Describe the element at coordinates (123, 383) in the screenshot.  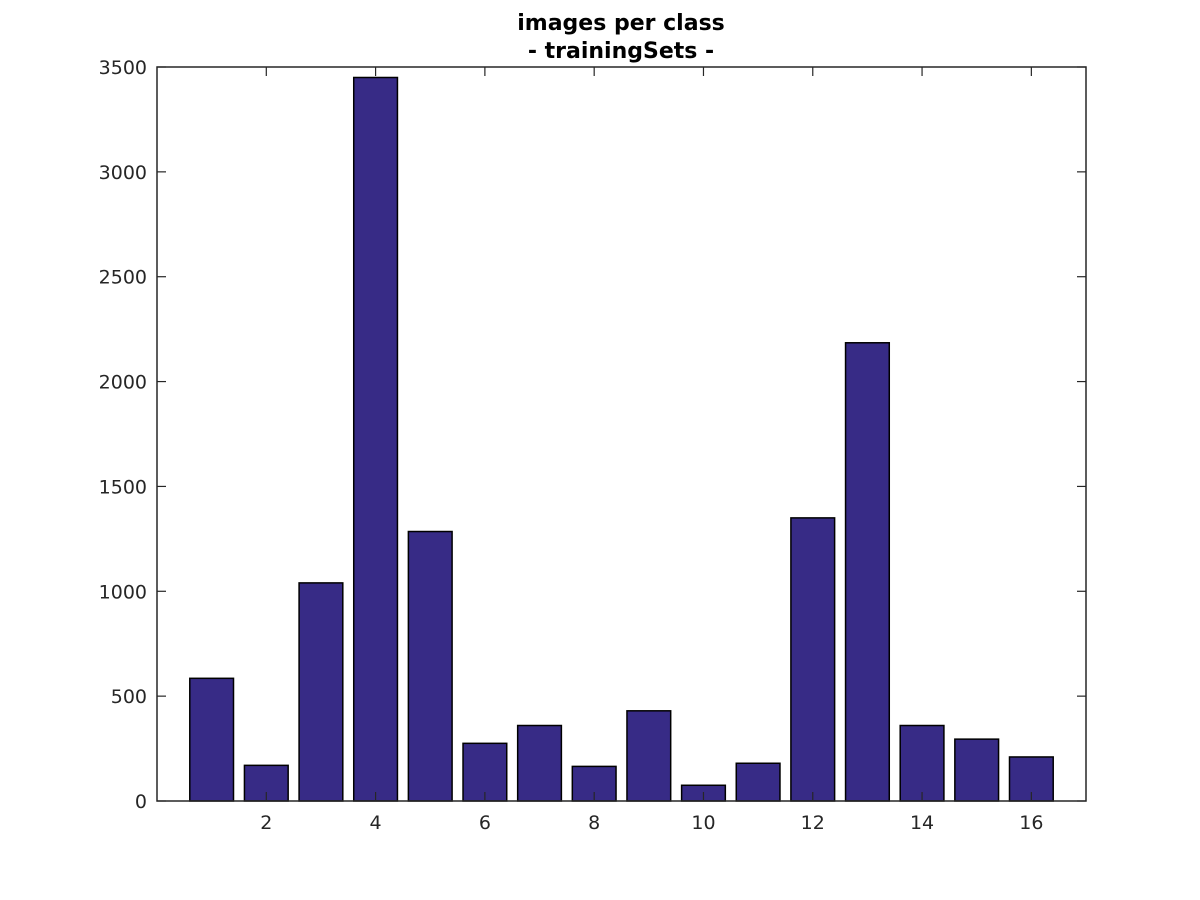
I see `y-tick-label: 2000` at that location.